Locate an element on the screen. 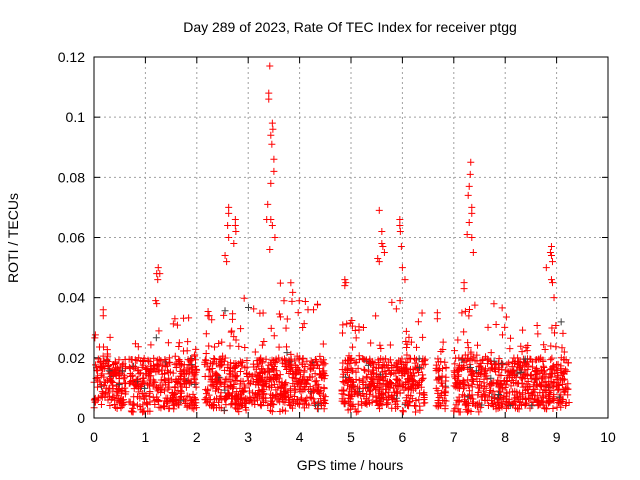 This screenshot has height=480, width=640. y-tick-label: 0.08 is located at coordinates (71, 177).